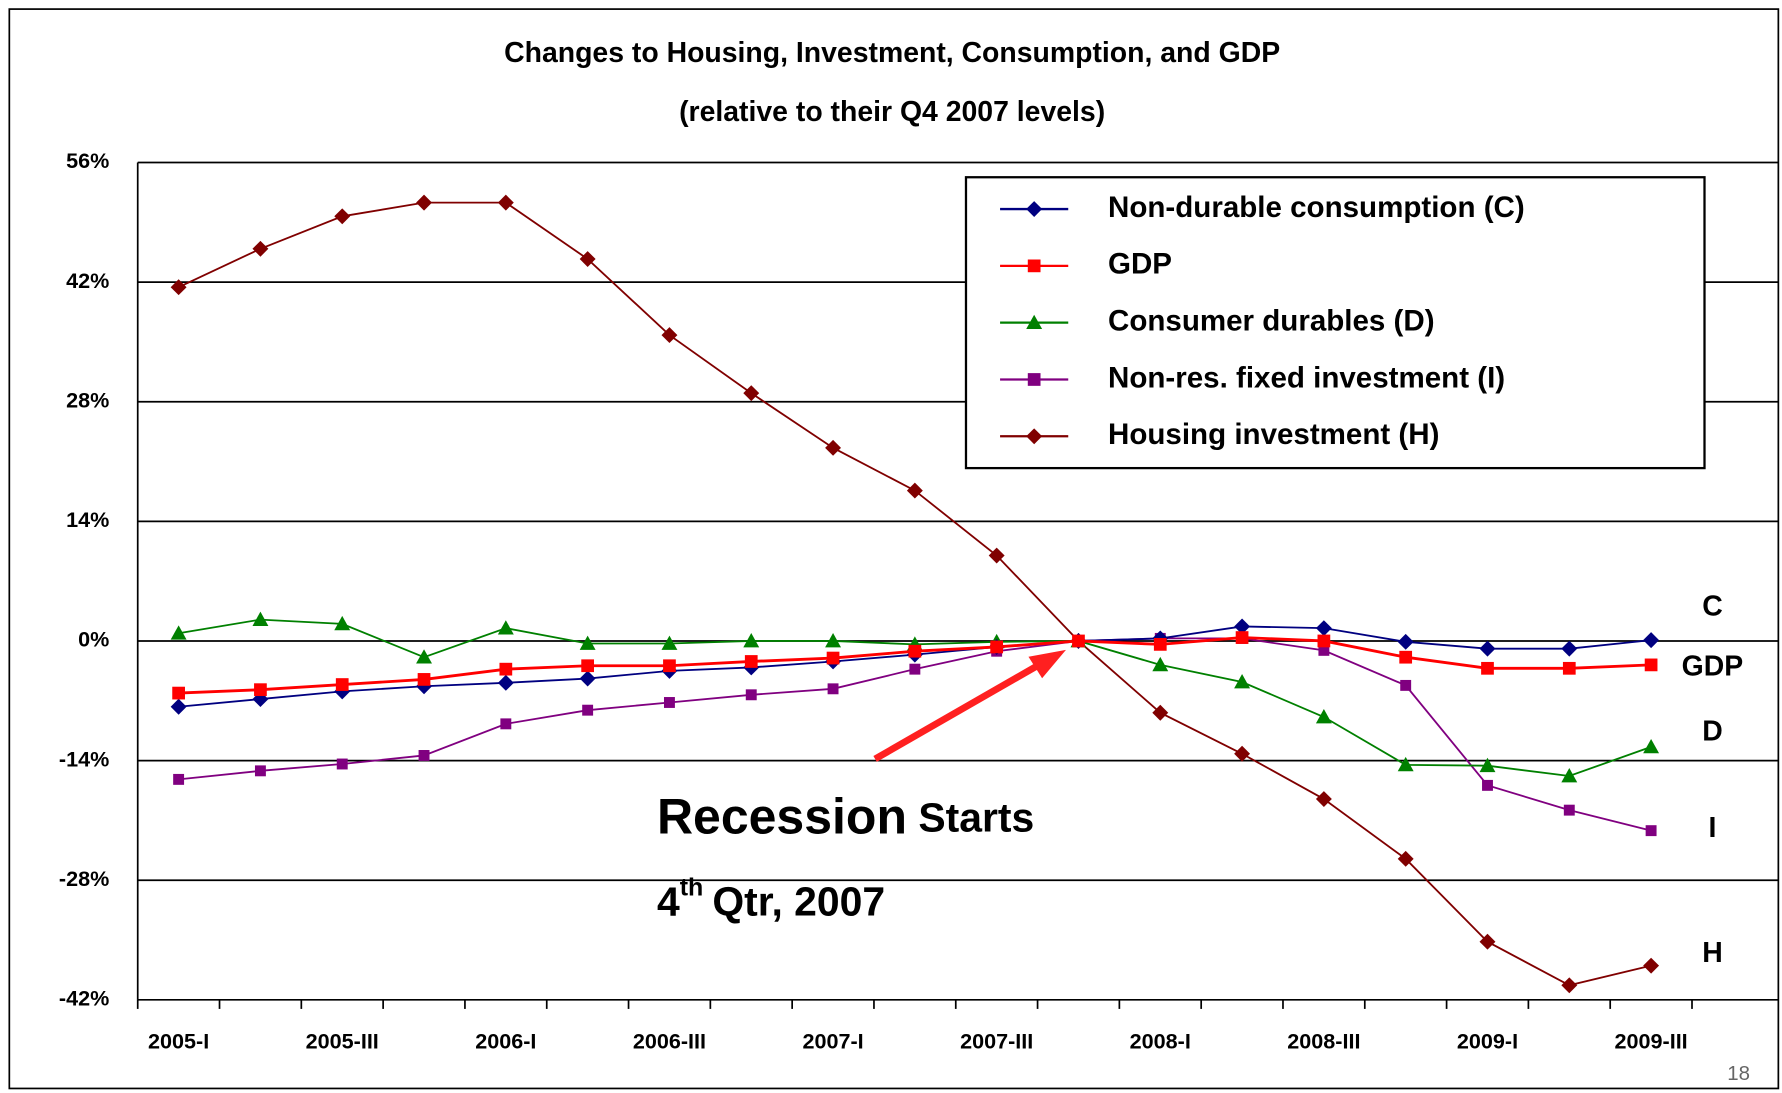  What do you see at coordinates (1487, 1041) in the screenshot?
I see `x-tick-label: 2009-I` at bounding box center [1487, 1041].